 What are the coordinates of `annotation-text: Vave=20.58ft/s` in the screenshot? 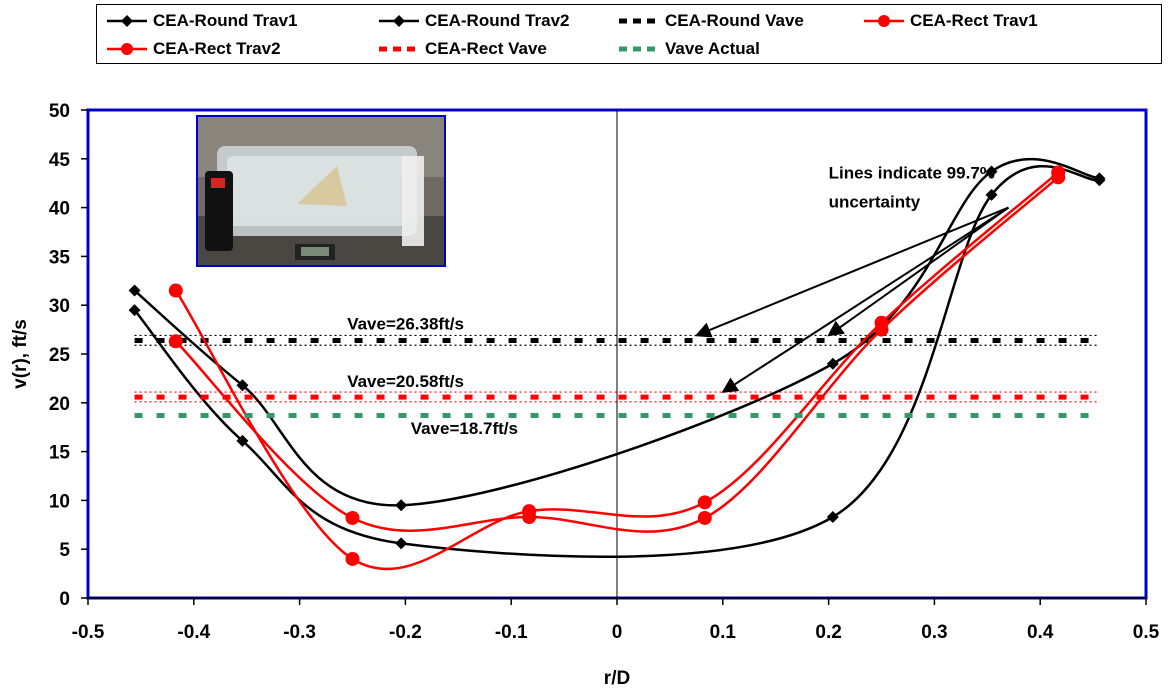 It's located at (405, 381).